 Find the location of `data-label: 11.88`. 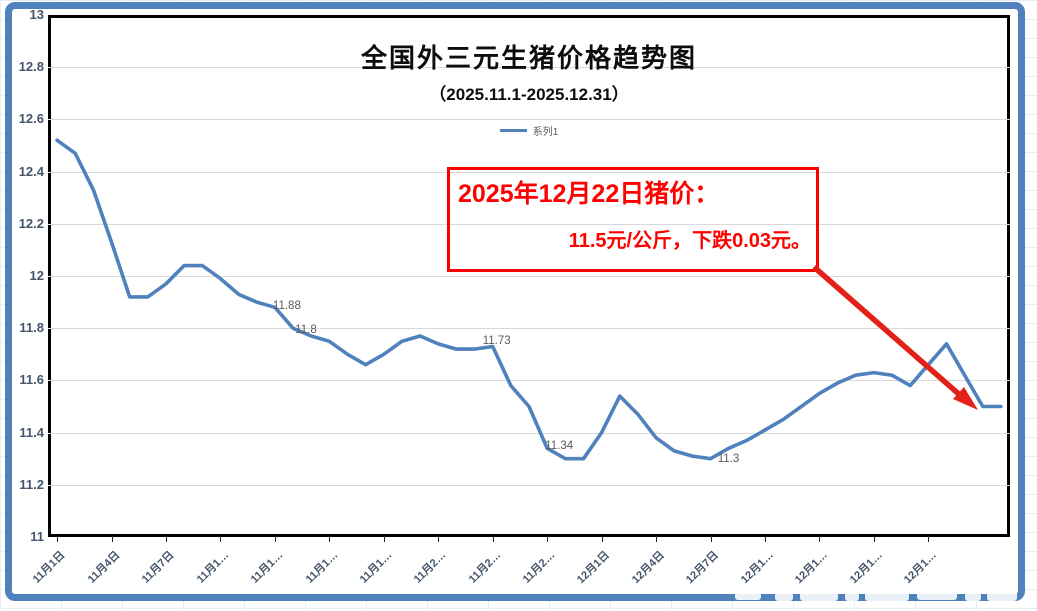

data-label: 11.88 is located at coordinates (286, 306).